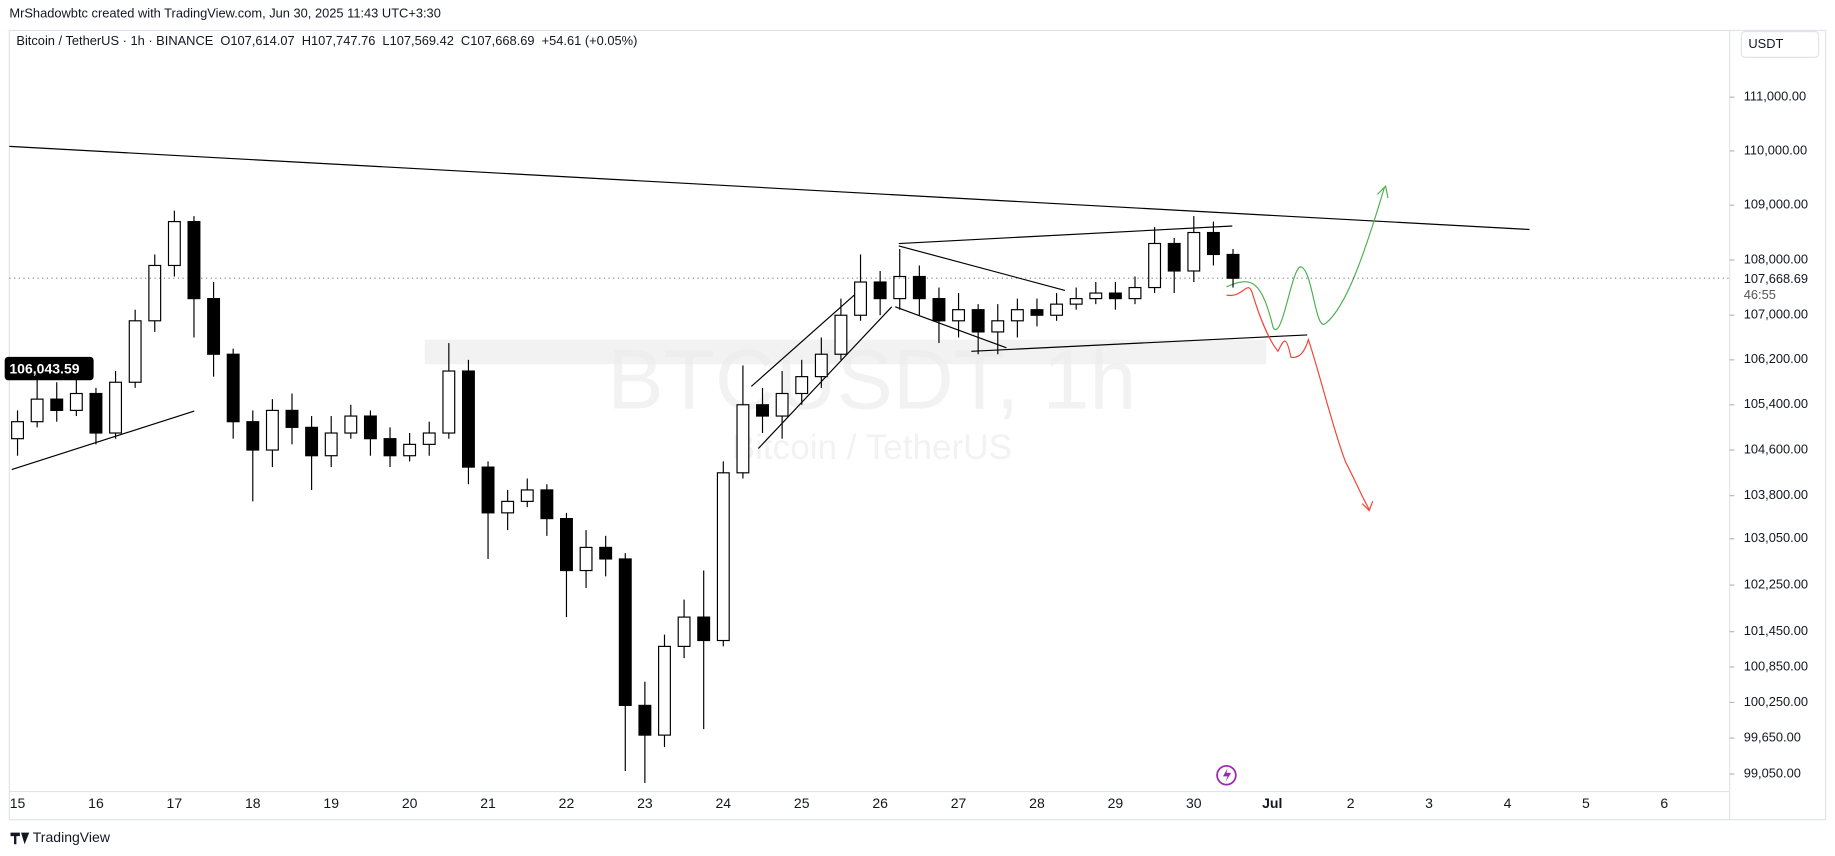  I want to click on legend-key: L, so click(385, 41).